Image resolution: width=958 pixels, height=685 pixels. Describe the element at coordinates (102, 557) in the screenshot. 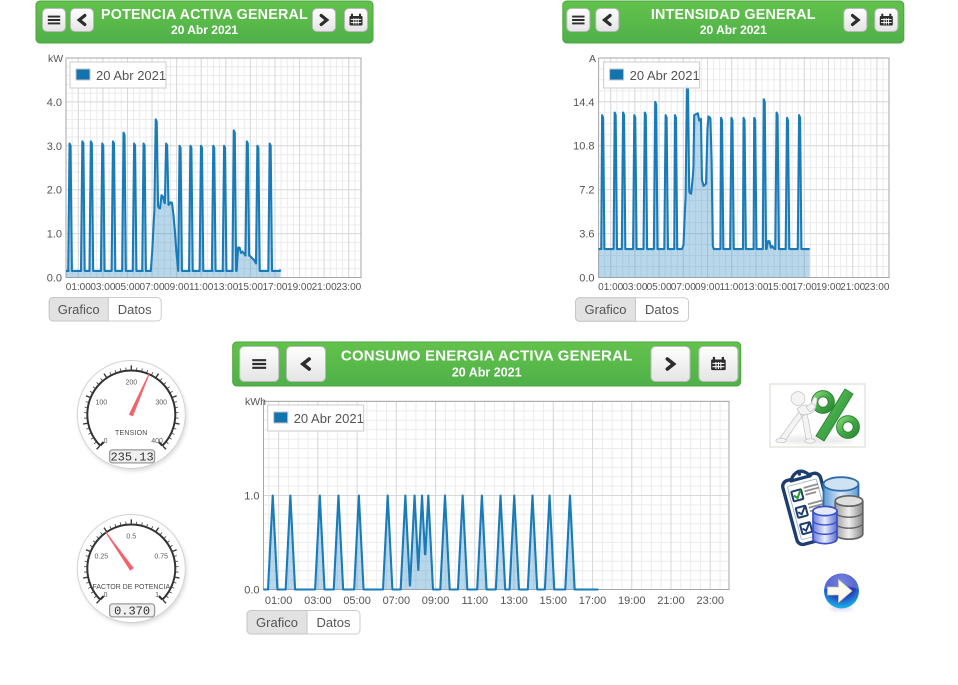

I see `svg-text: 0.25` at that location.